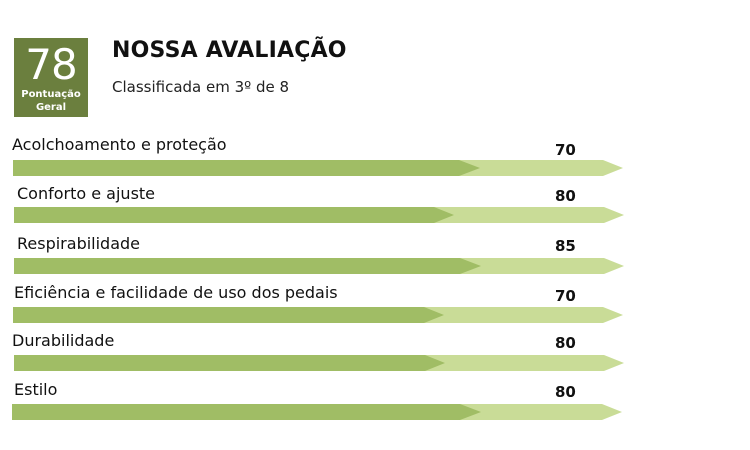 The image size is (750, 450). I want to click on ranking-subtitle: Classificada em 3º de 8, so click(201, 87).